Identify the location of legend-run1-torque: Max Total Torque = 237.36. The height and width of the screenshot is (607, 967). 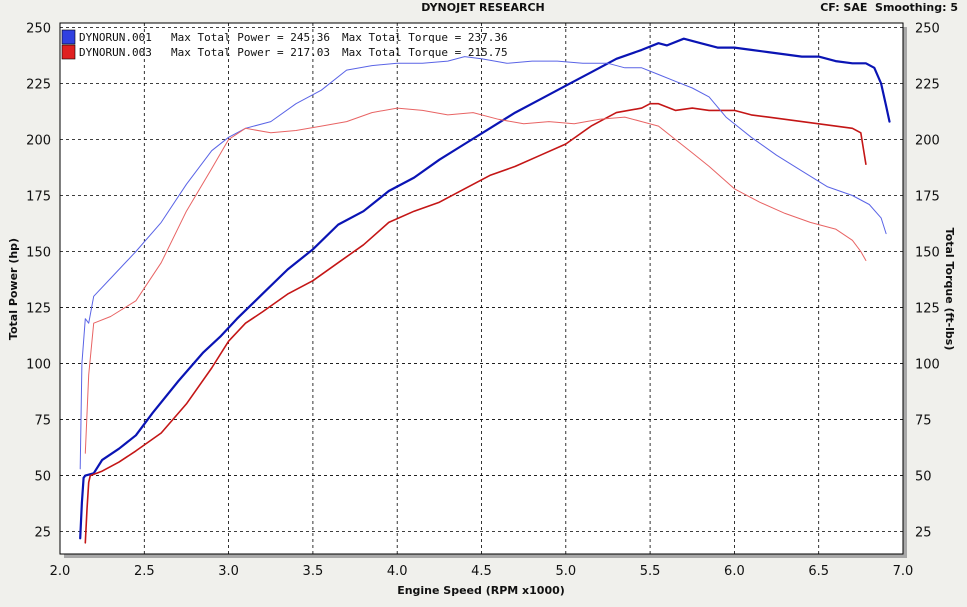
(425, 37).